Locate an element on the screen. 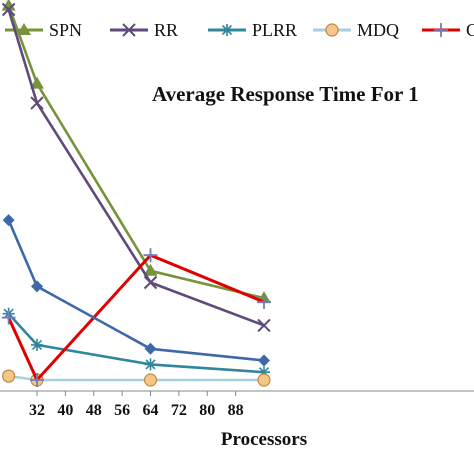  x-tick-label: 56 is located at coordinates (122, 410).